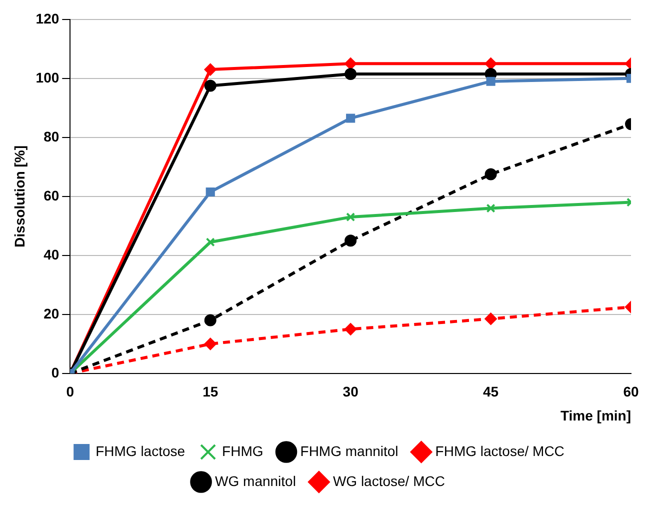  Describe the element at coordinates (491, 392) in the screenshot. I see `x-tick-label: 45` at that location.